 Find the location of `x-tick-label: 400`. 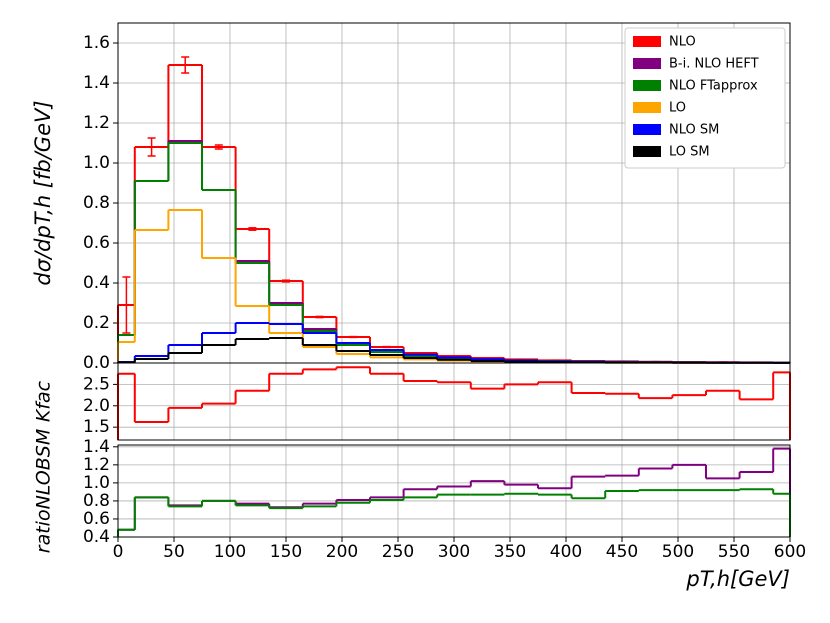

x-tick-label: 400 is located at coordinates (566, 552).